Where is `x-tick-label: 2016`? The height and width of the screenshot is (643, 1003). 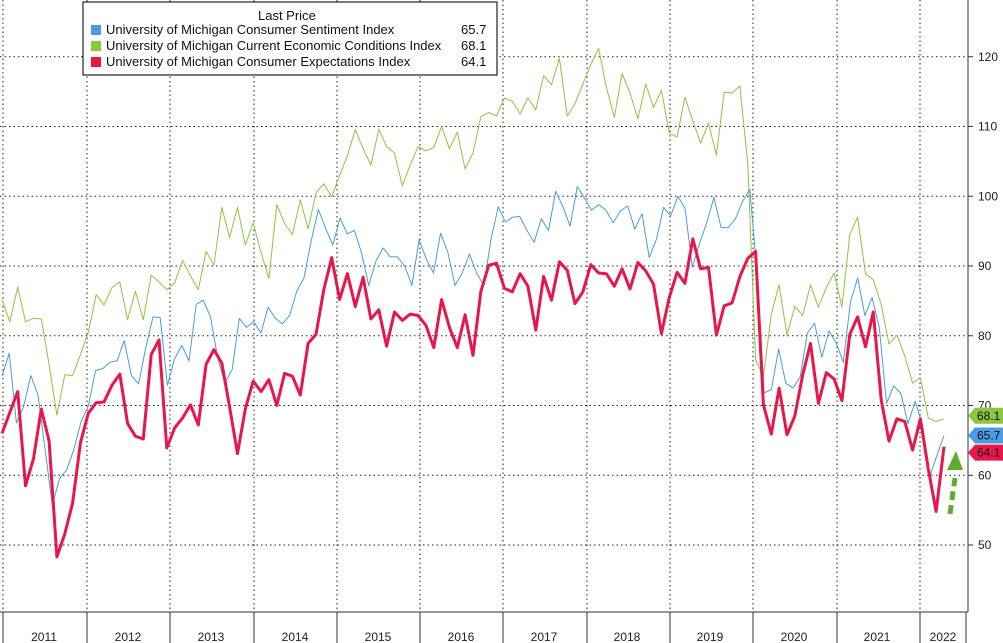 x-tick-label: 2016 is located at coordinates (461, 636).